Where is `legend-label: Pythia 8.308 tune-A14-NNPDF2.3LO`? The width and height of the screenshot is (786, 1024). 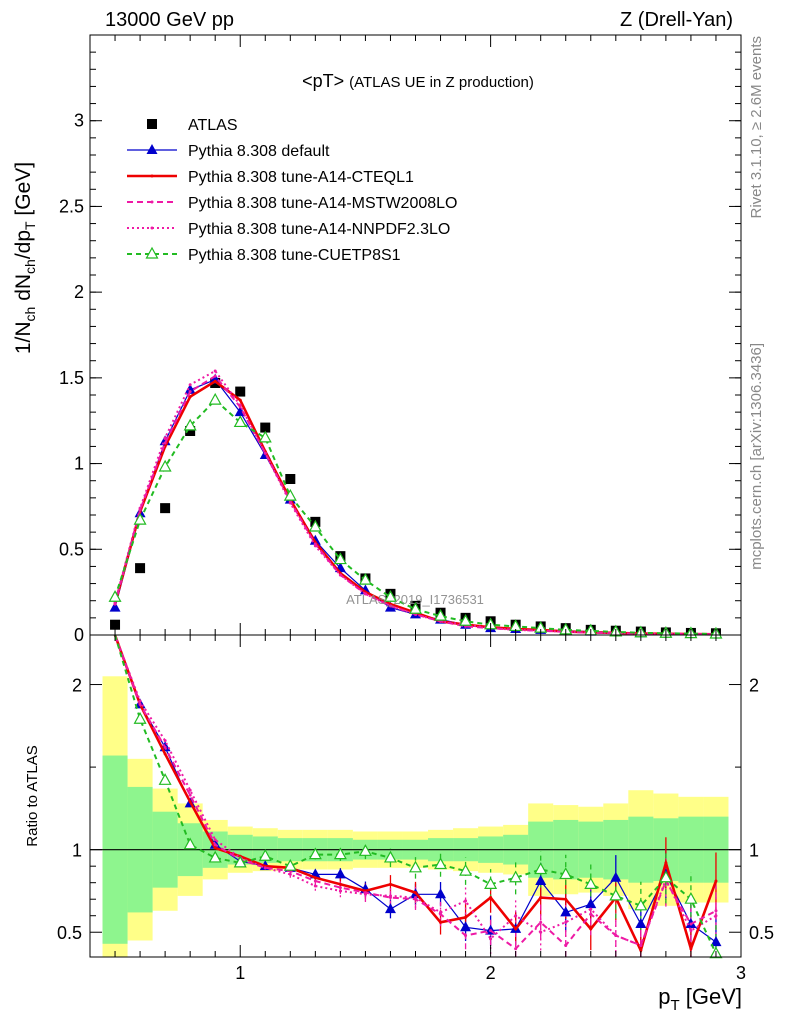 legend-label: Pythia 8.308 tune-A14-NNPDF2.3LO is located at coordinates (319, 229).